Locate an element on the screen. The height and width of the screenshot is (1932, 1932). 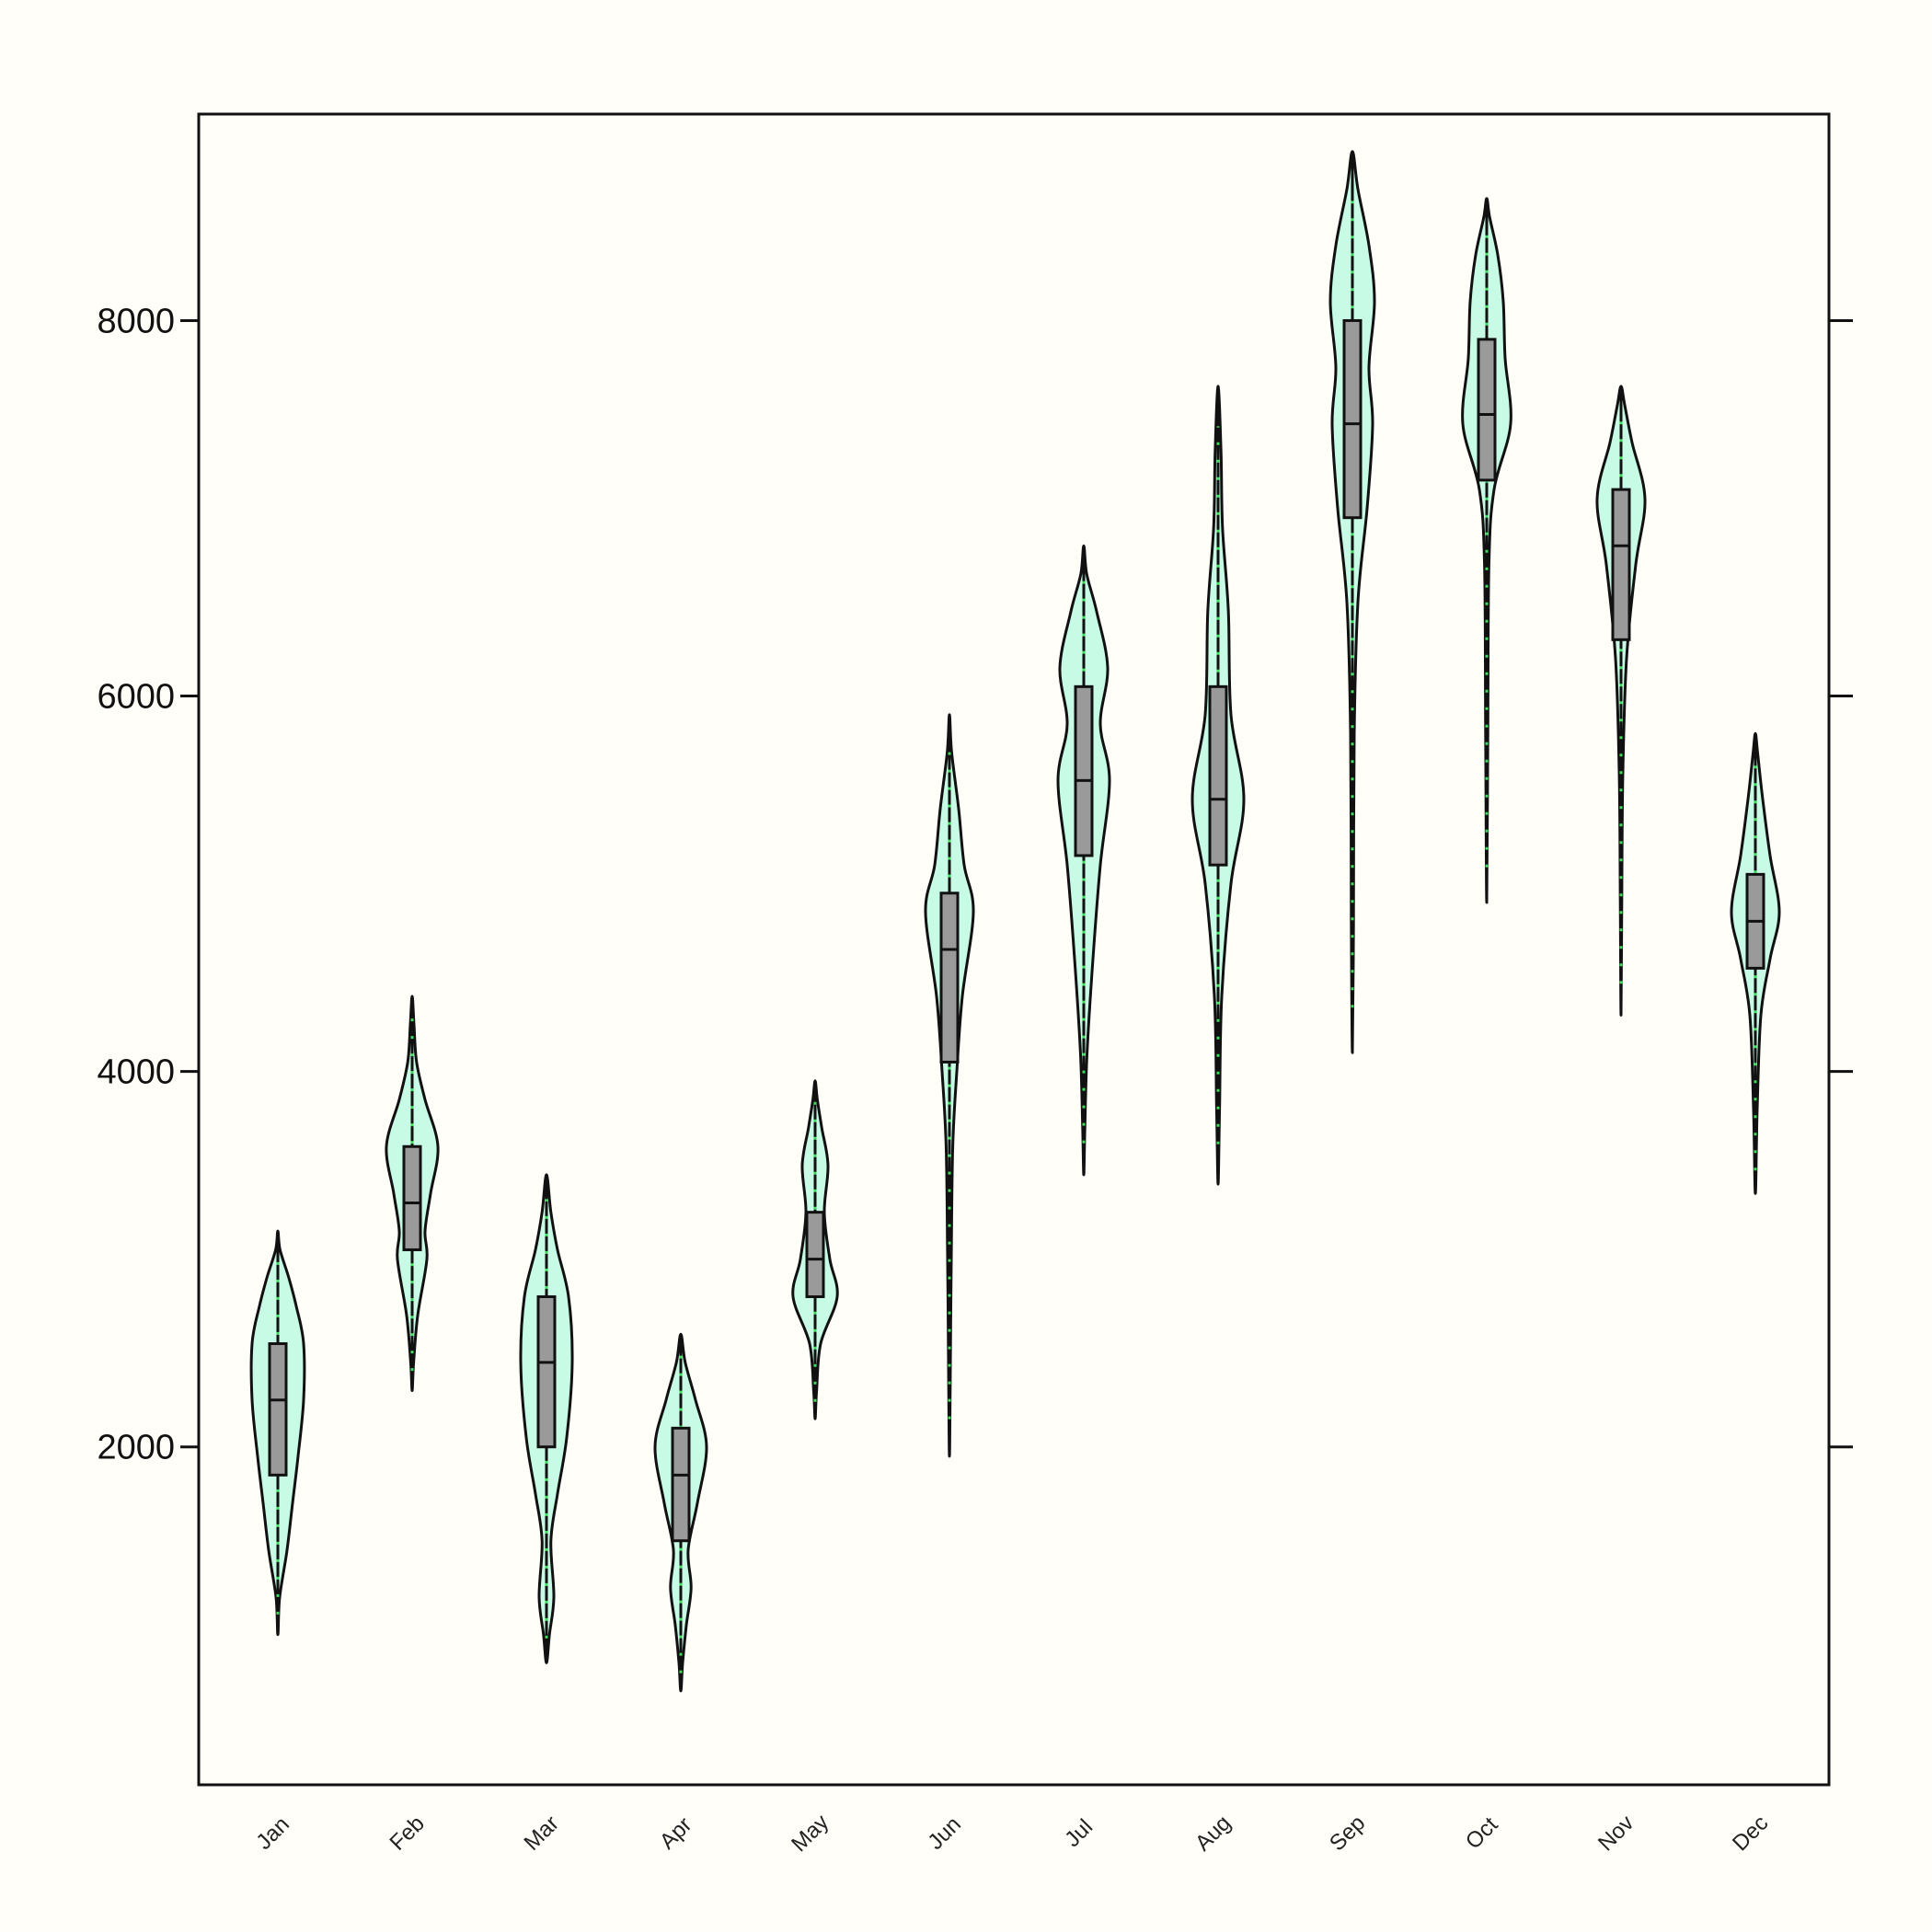
y-tick-label: 8000 is located at coordinates (136, 321).